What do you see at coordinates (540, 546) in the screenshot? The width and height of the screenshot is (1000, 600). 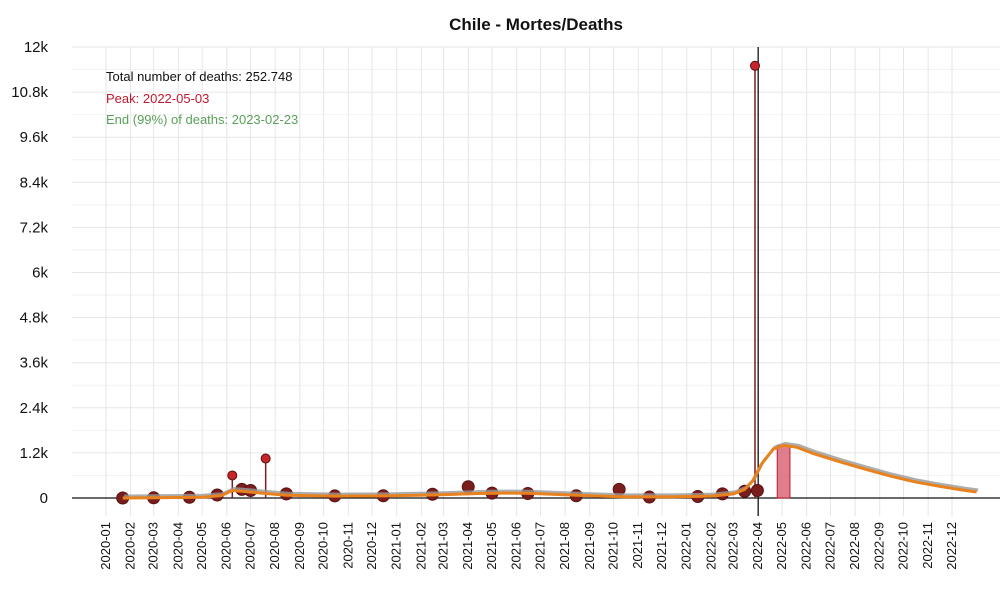 I see `x-tick-label: 2021-07` at bounding box center [540, 546].